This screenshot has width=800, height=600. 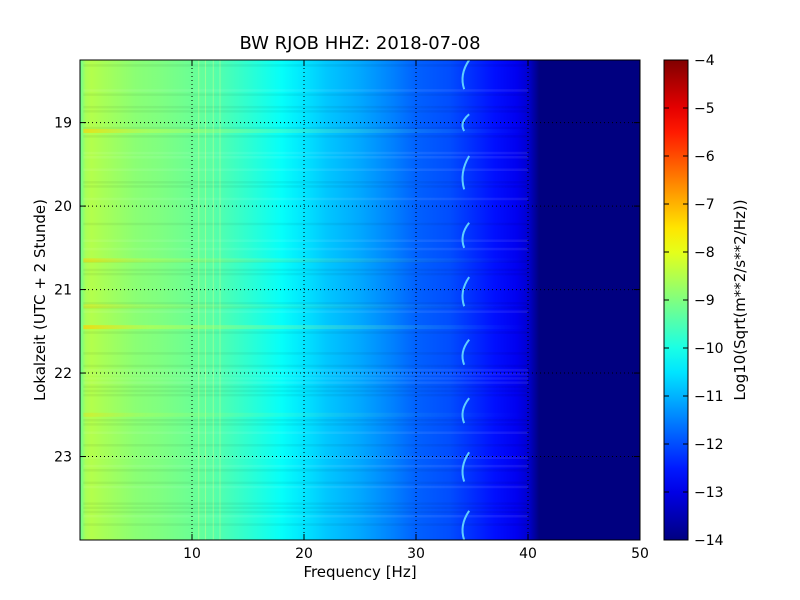 I want to click on y-axis-label: Lokalzeit (UTC + 2 Stunde), so click(x=40, y=300).